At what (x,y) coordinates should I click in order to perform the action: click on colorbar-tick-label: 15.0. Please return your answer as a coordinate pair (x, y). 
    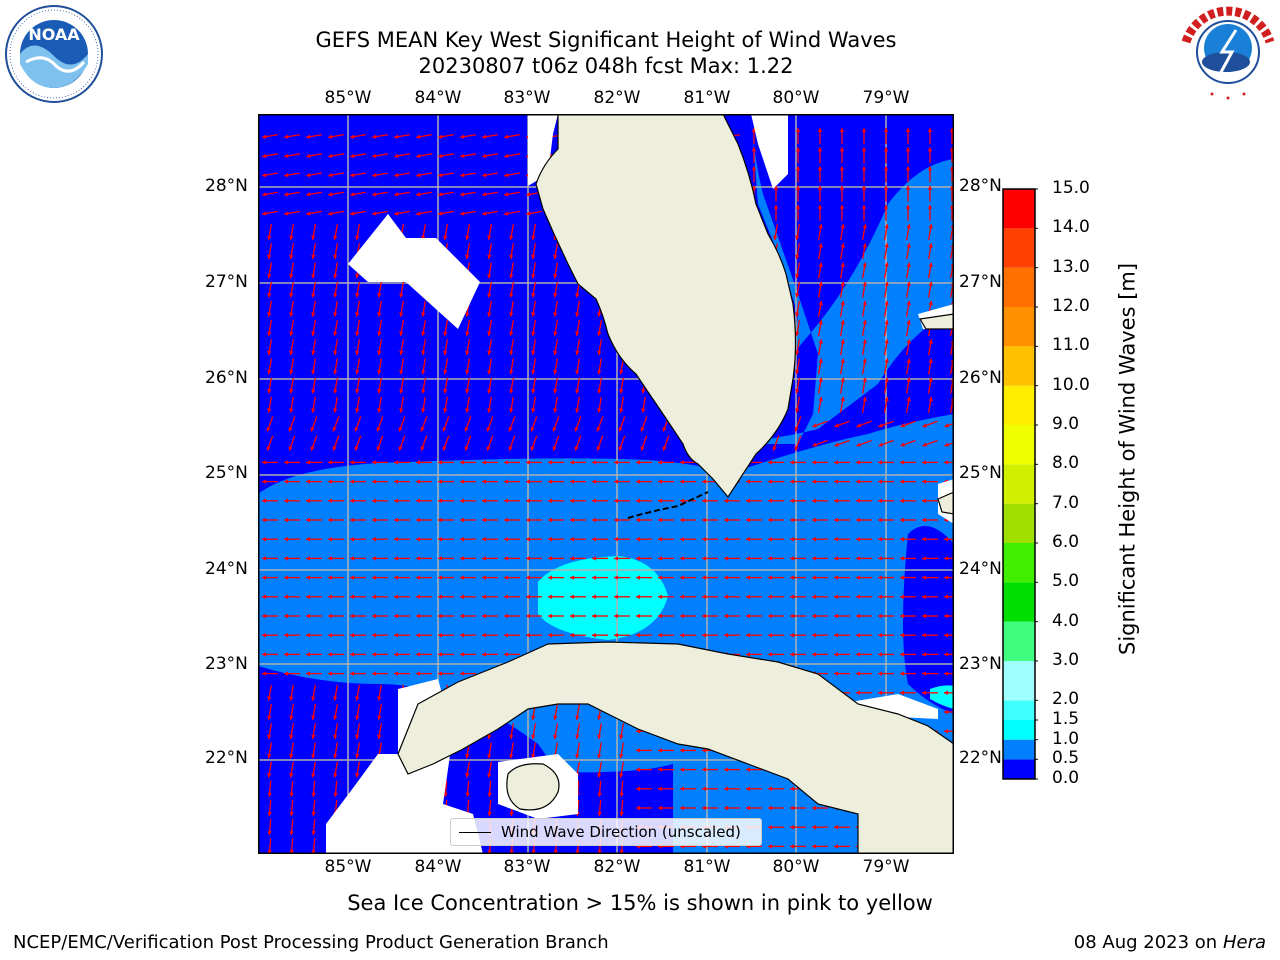
    Looking at the image, I should click on (1071, 188).